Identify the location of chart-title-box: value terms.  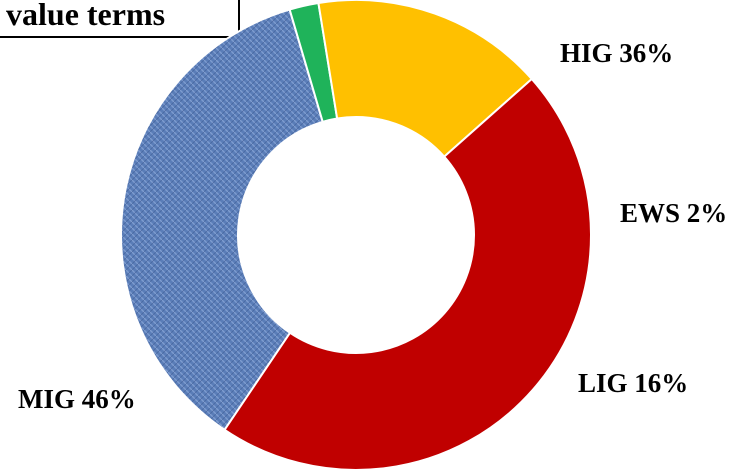
(120, 19).